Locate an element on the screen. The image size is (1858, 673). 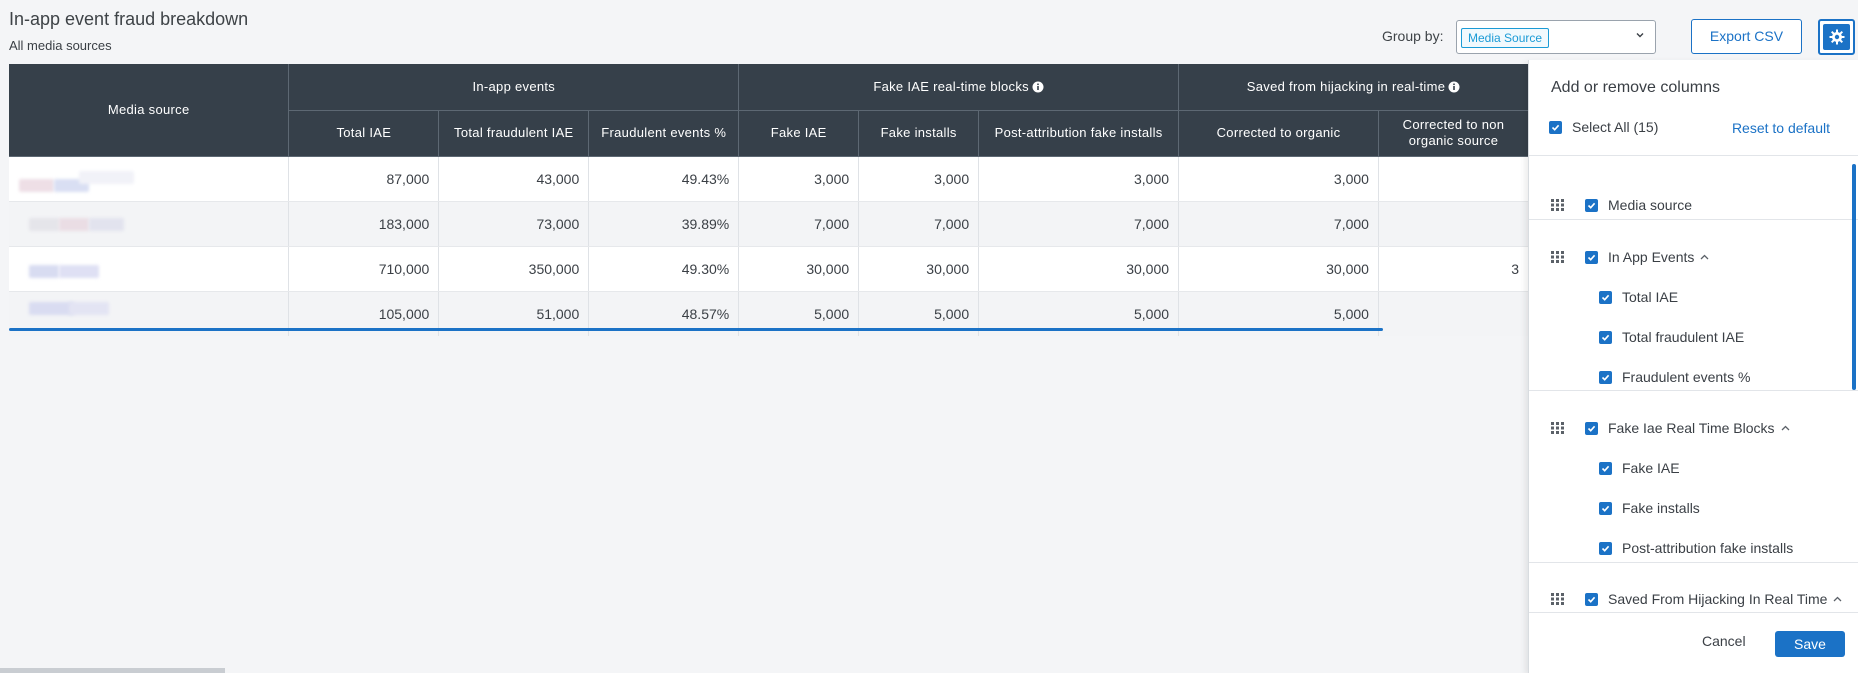
select-all-label: Select All (15) is located at coordinates (1615, 127).